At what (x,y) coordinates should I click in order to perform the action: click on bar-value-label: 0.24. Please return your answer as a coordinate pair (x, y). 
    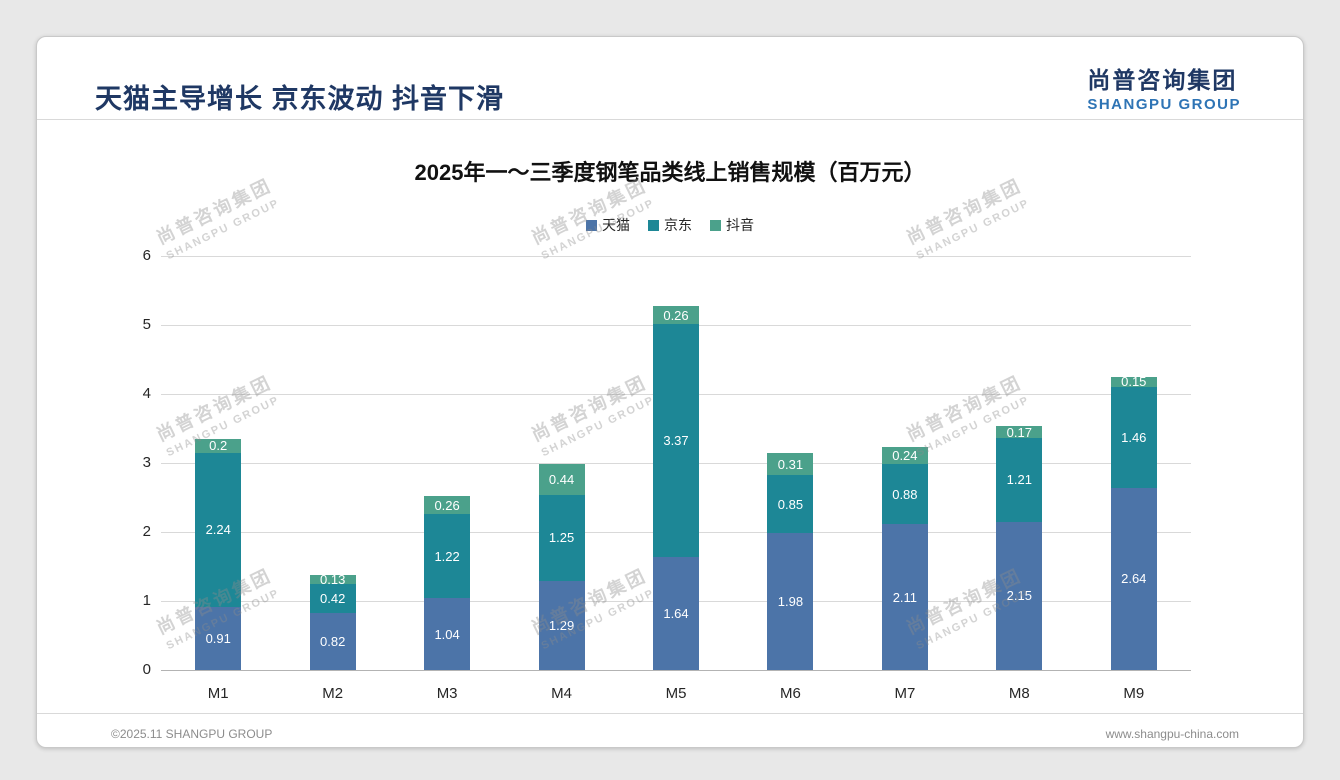
    Looking at the image, I should click on (905, 455).